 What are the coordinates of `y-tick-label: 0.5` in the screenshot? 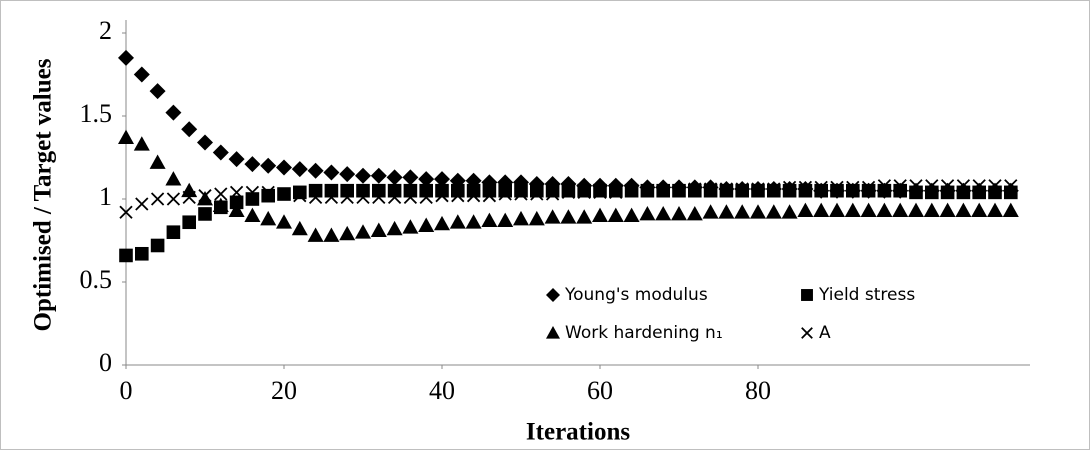 It's located at (96, 279).